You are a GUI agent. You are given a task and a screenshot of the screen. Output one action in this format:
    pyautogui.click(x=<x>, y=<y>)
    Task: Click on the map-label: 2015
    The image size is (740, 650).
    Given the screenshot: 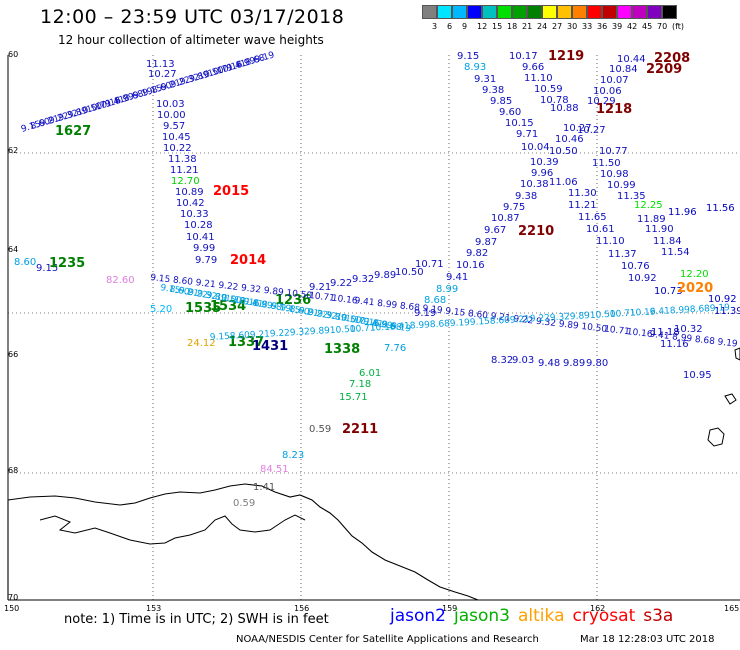 What is the action you would take?
    pyautogui.click(x=231, y=191)
    